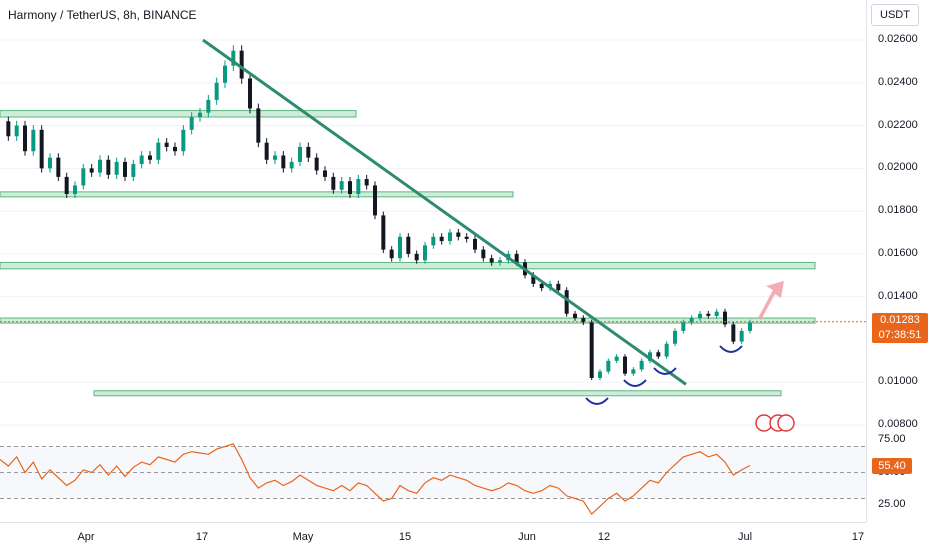 This screenshot has width=932, height=551. What do you see at coordinates (898, 424) in the screenshot?
I see `price-tick-label: 0.00800` at bounding box center [898, 424].